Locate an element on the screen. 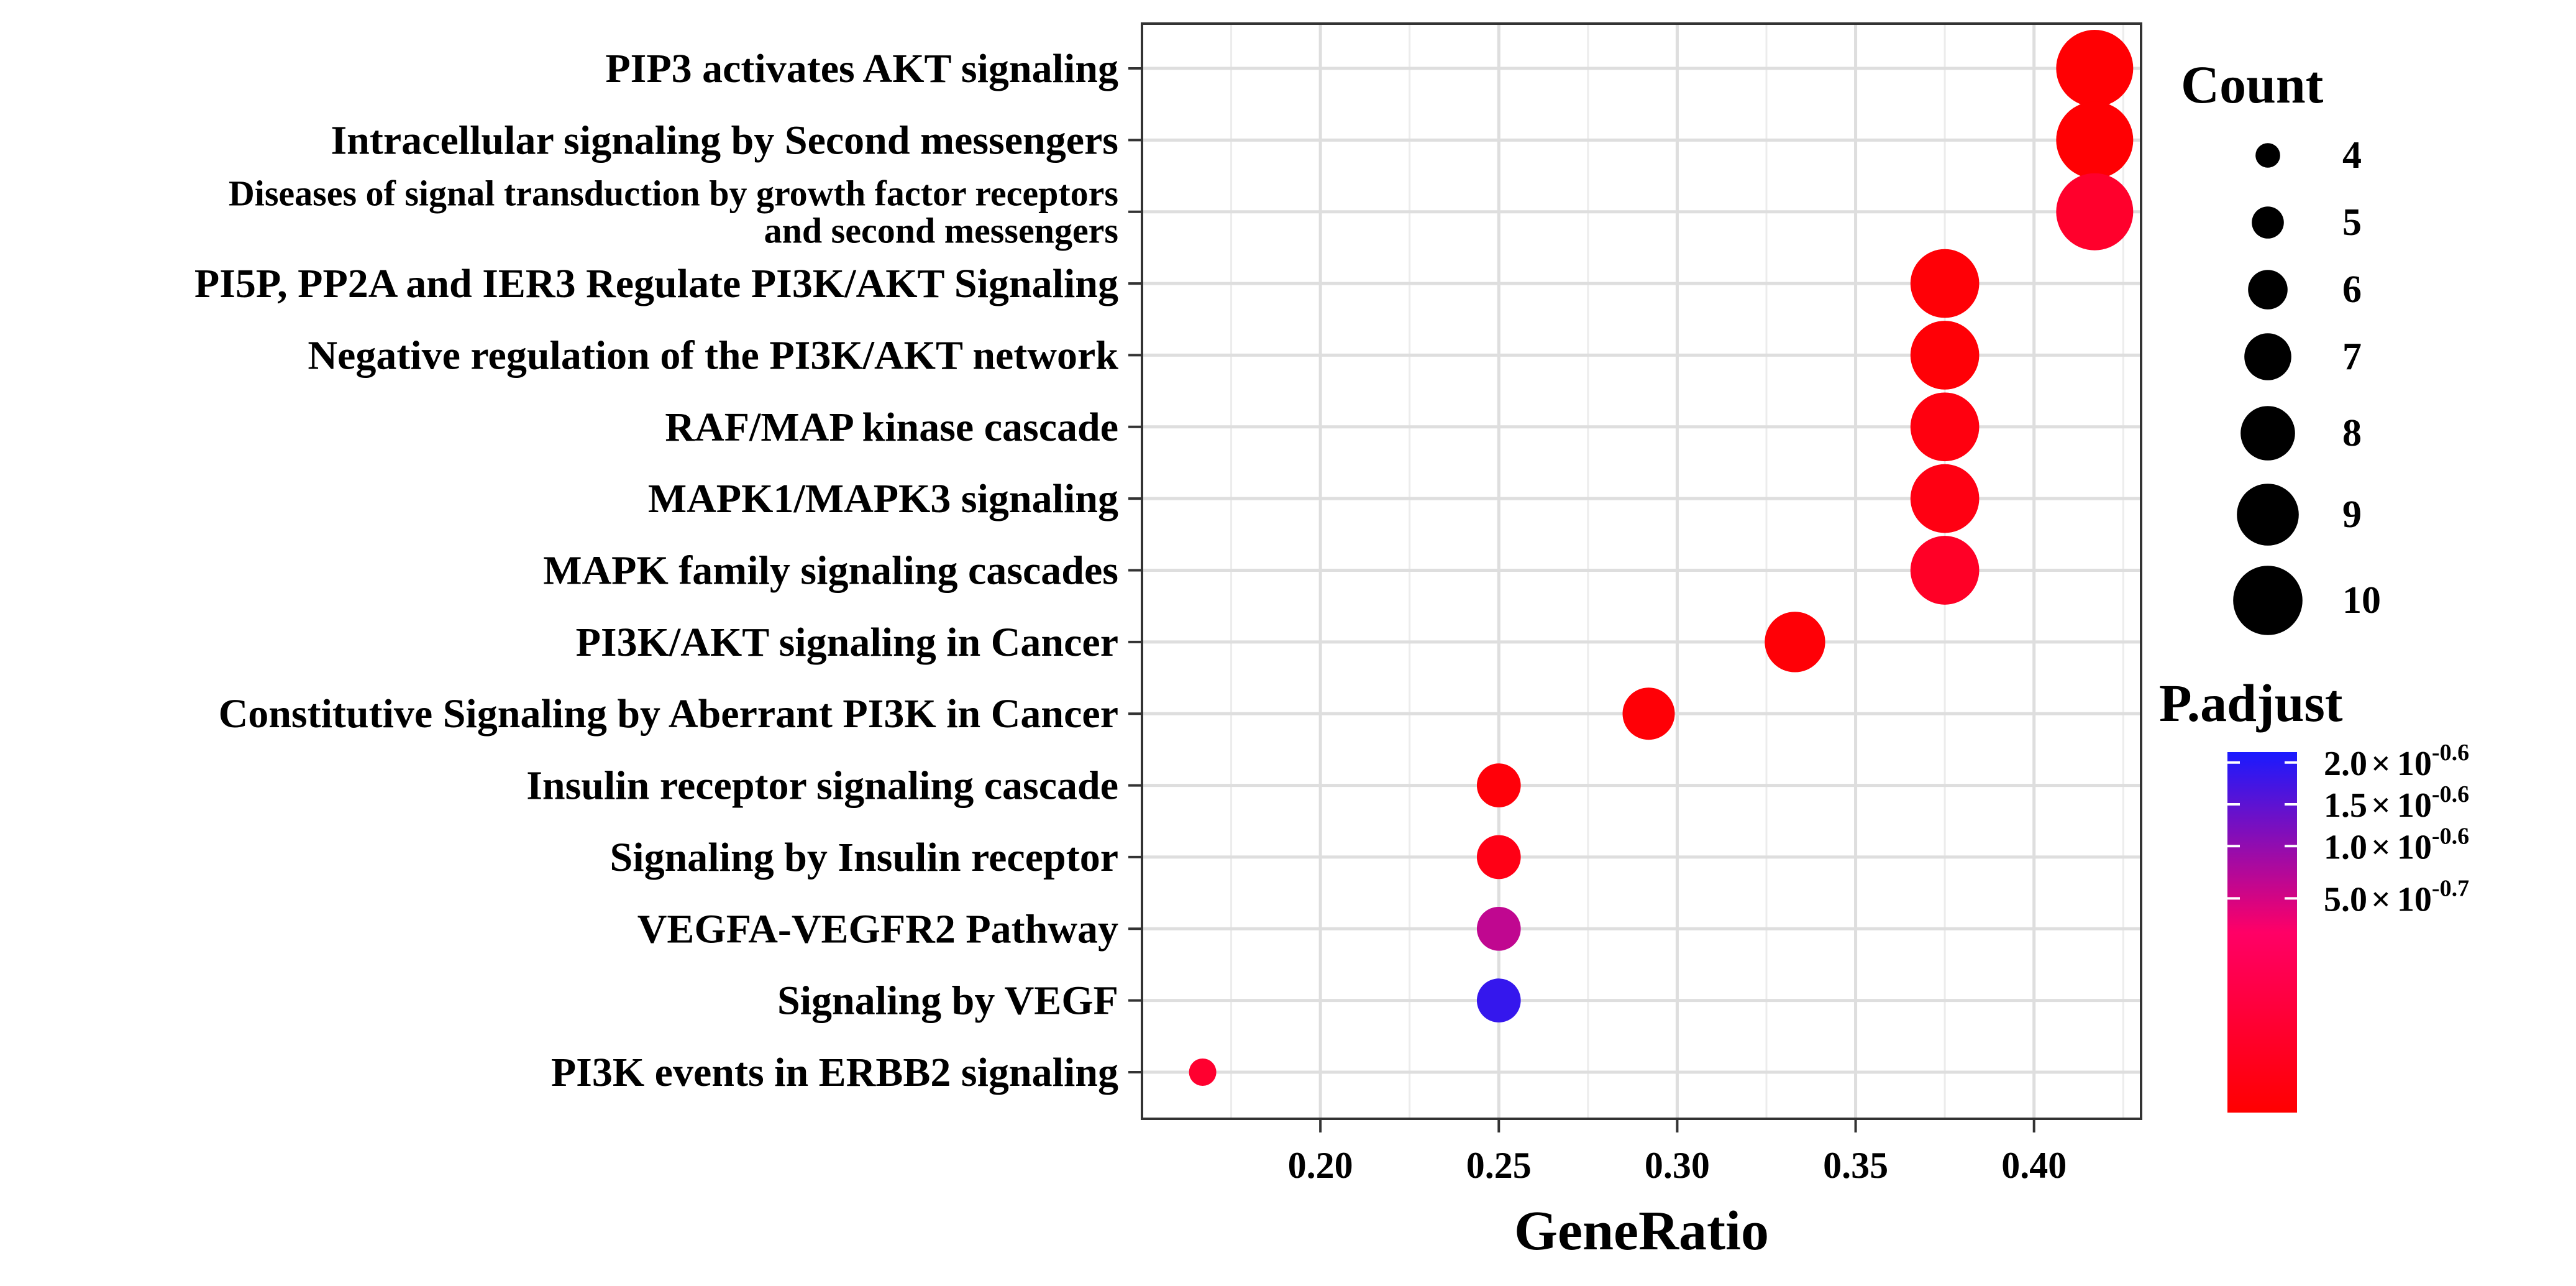 This screenshot has height=1286, width=2576. color-bar-label-mantissa: 1.0 is located at coordinates (2345, 847).